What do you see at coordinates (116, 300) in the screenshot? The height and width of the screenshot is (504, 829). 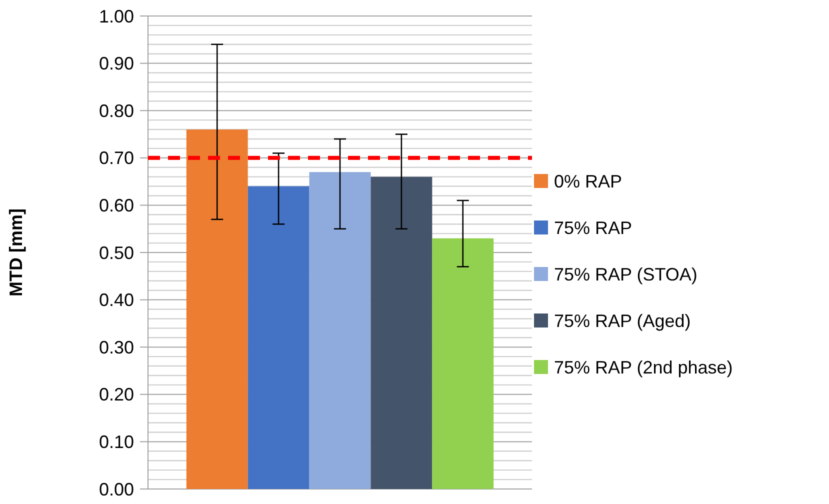 I see `y-tick-label: 0.40` at bounding box center [116, 300].